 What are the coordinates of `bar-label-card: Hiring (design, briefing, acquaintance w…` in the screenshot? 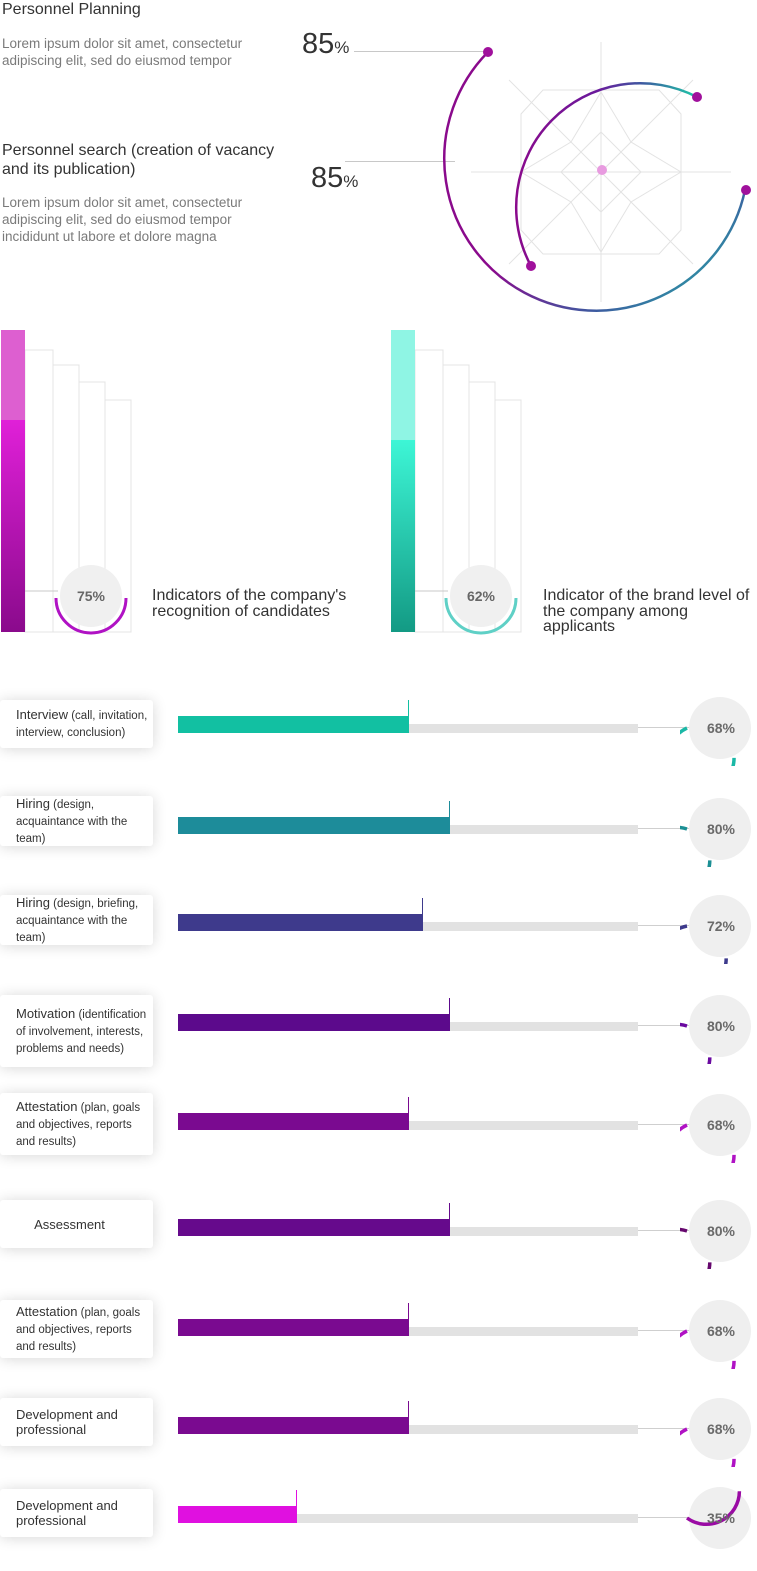 It's located at (76, 920).